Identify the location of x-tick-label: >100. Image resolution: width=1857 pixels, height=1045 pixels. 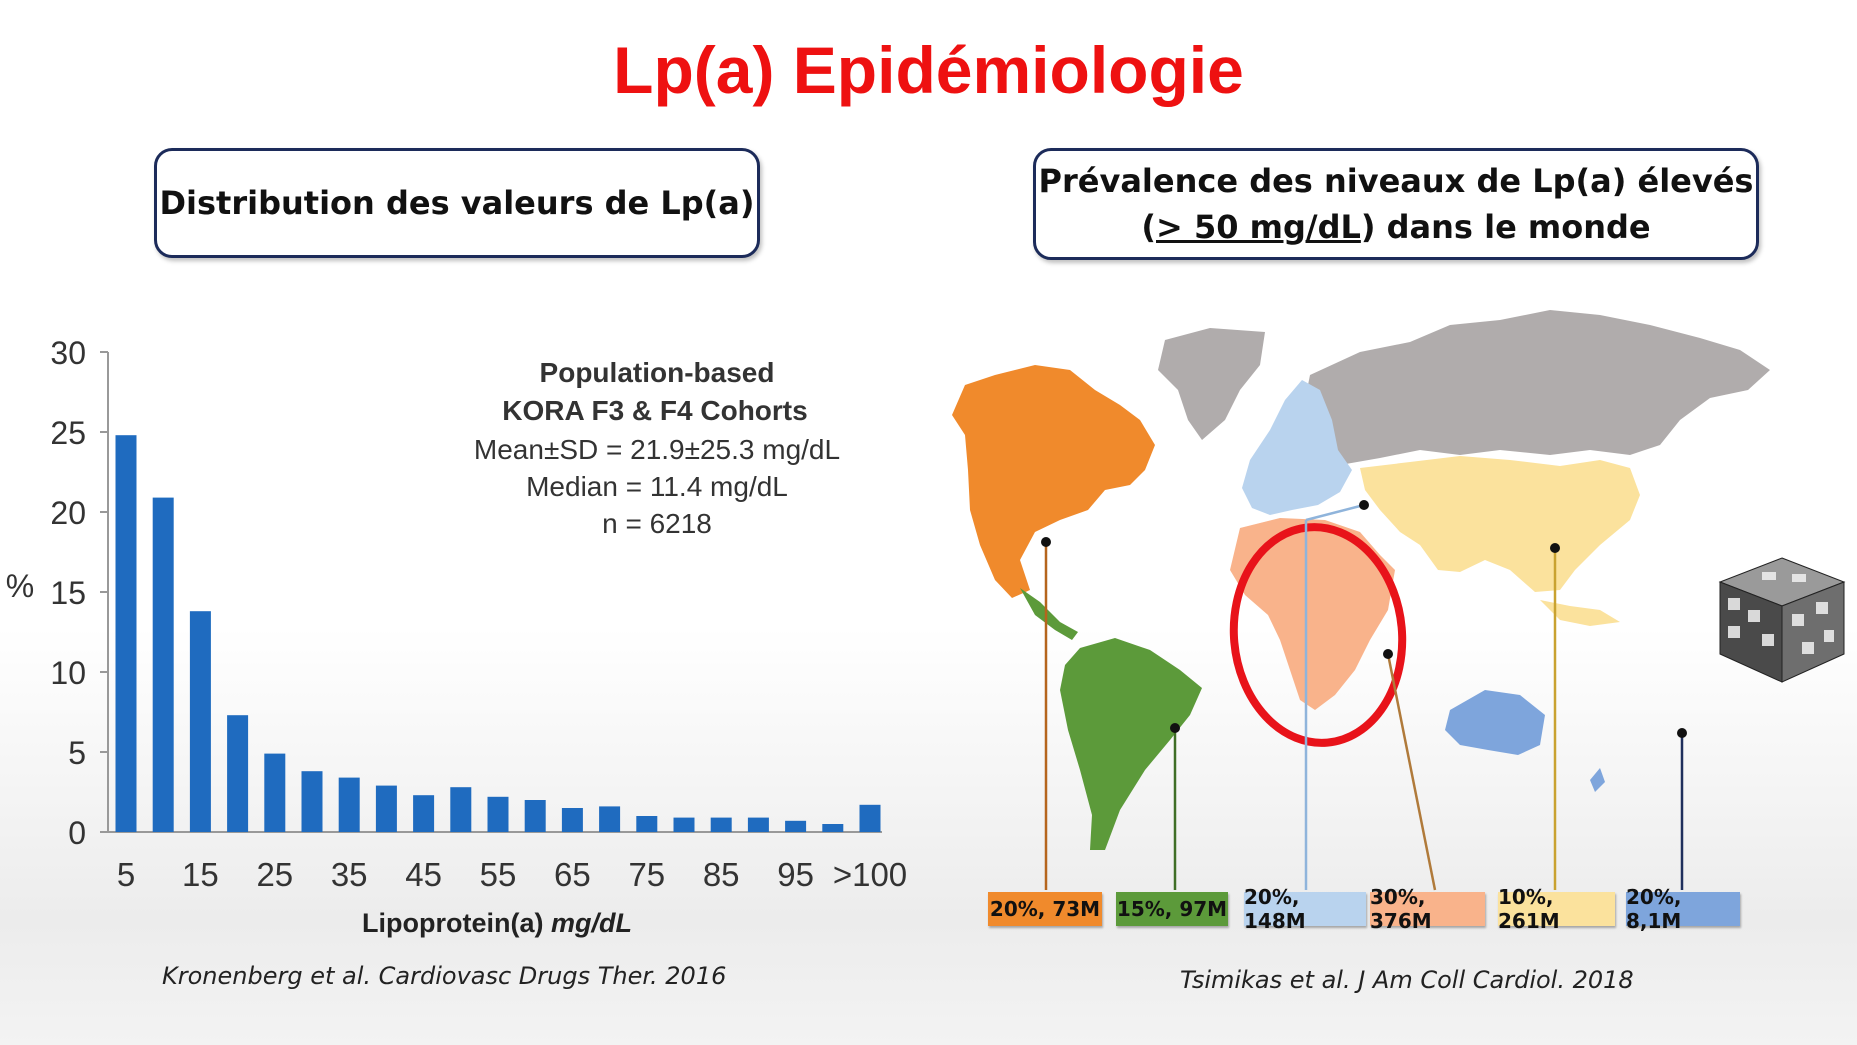
(870, 874).